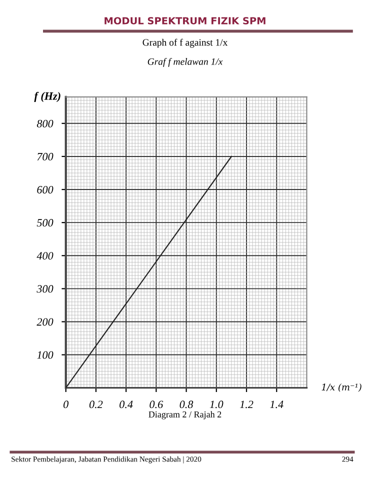  I want to click on y-tick-label: 500, so click(45, 223).